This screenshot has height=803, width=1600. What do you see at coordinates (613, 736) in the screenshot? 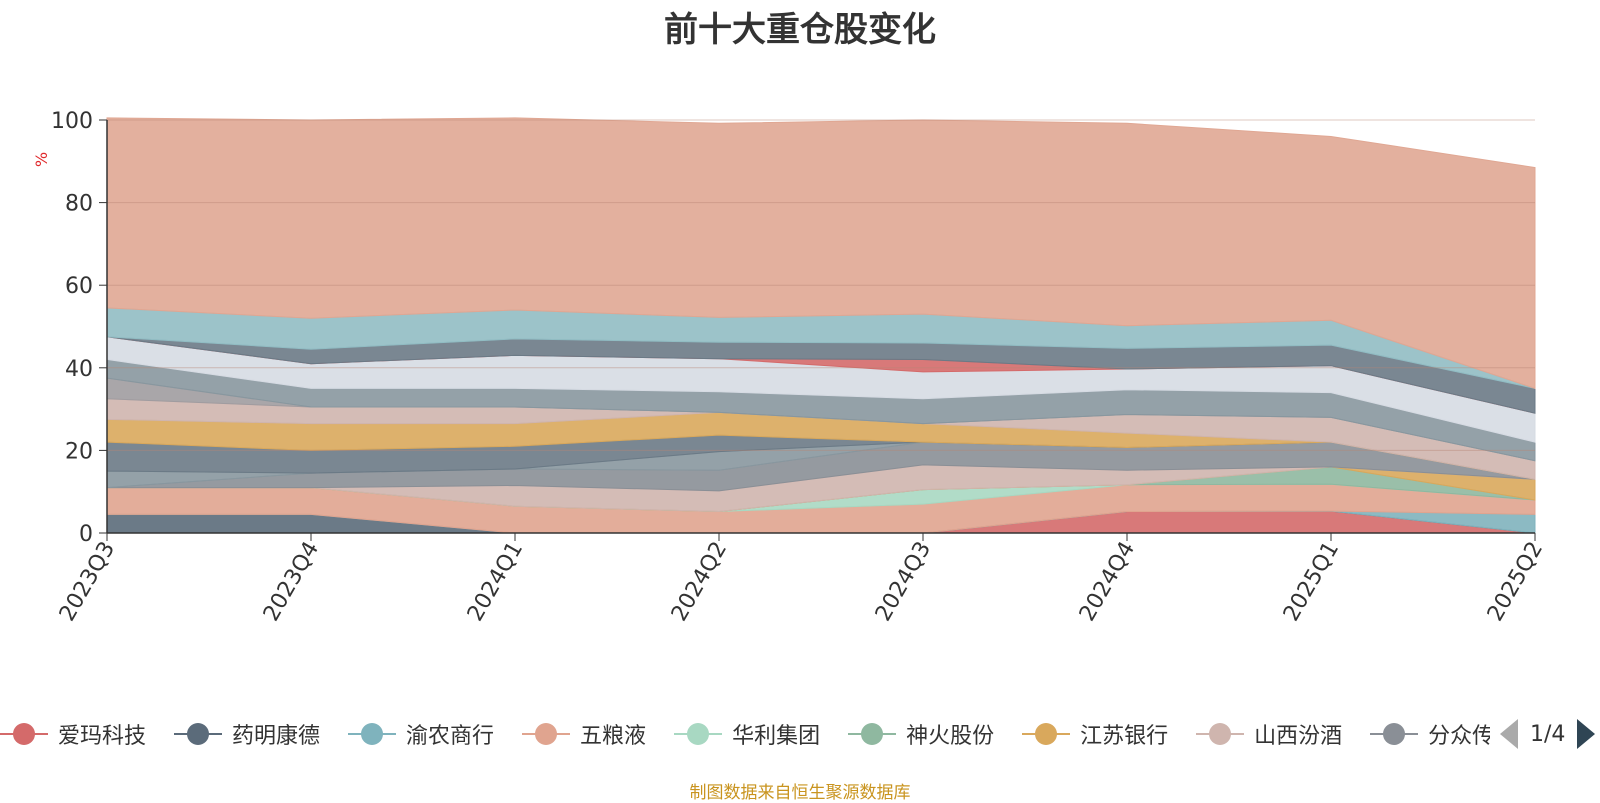
I see `legend-label: 五粮液` at bounding box center [613, 736].